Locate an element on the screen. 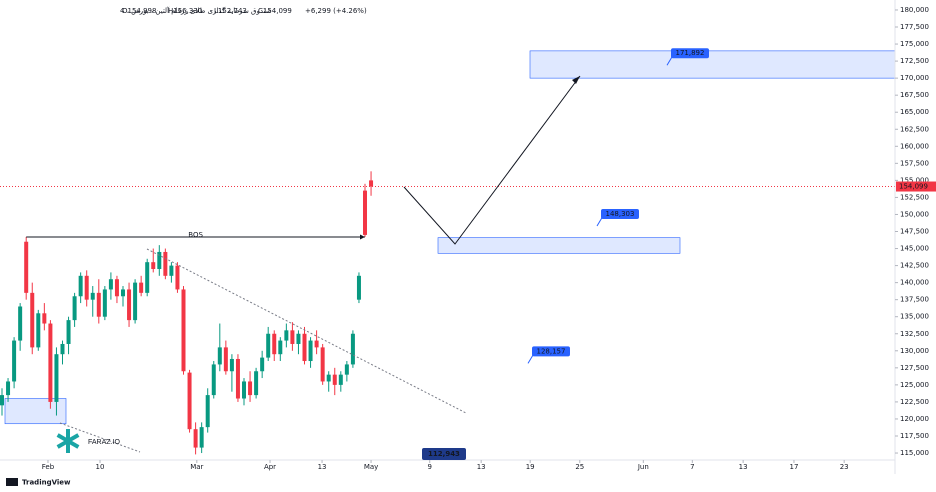 The image size is (936, 492). ohlc-low: L152,743 is located at coordinates (230, 11).